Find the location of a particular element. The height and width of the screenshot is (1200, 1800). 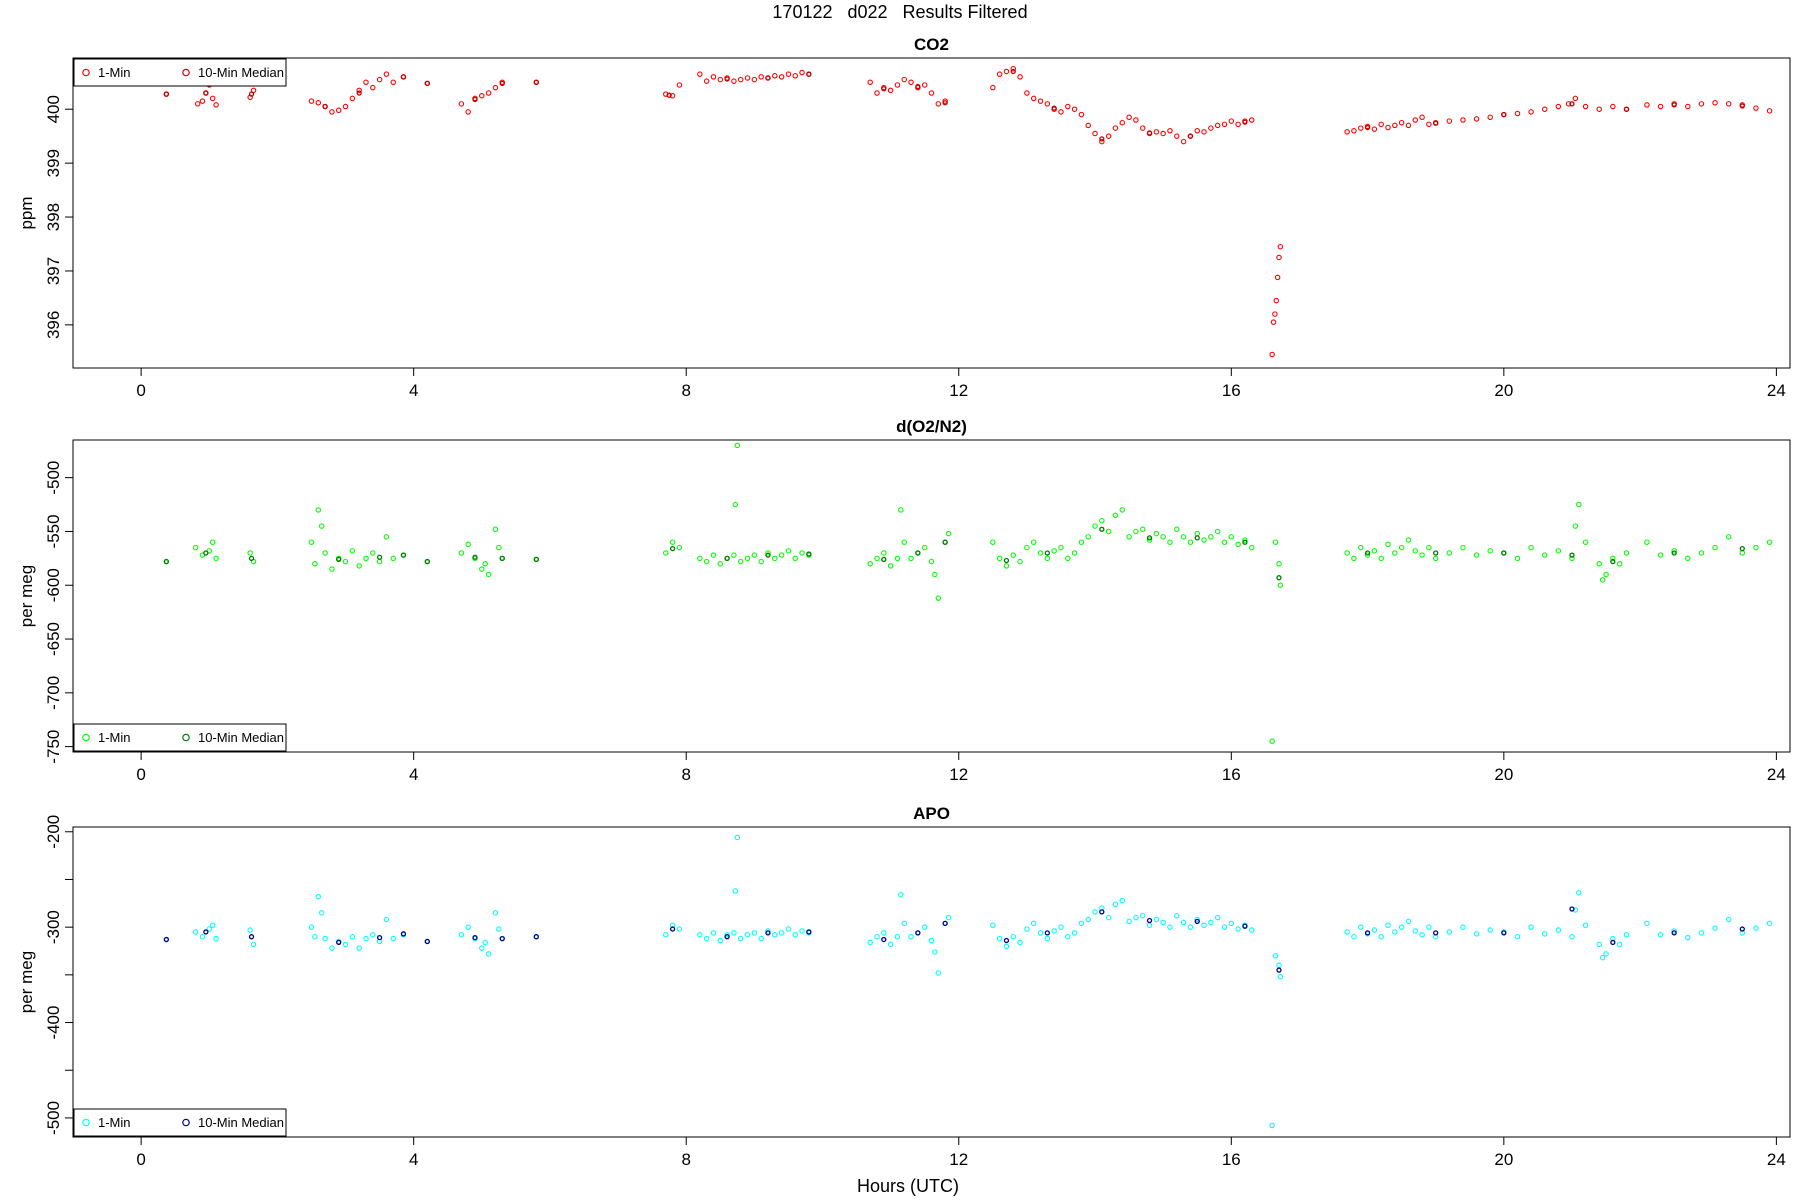

x-tick-label: 0 is located at coordinates (140, 1159).